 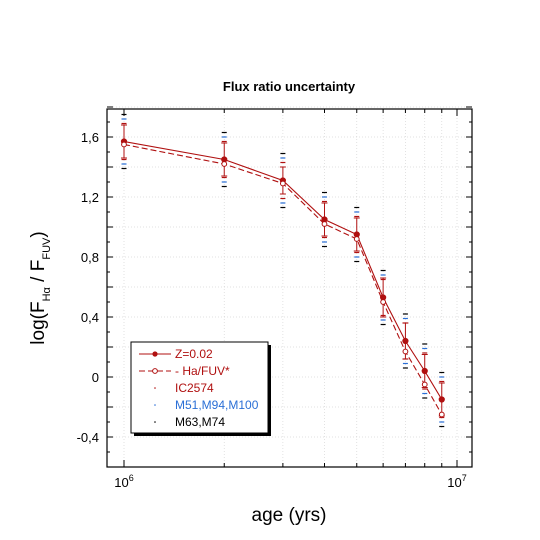 What do you see at coordinates (90, 137) in the screenshot?
I see `y-tick-label: 1,6` at bounding box center [90, 137].